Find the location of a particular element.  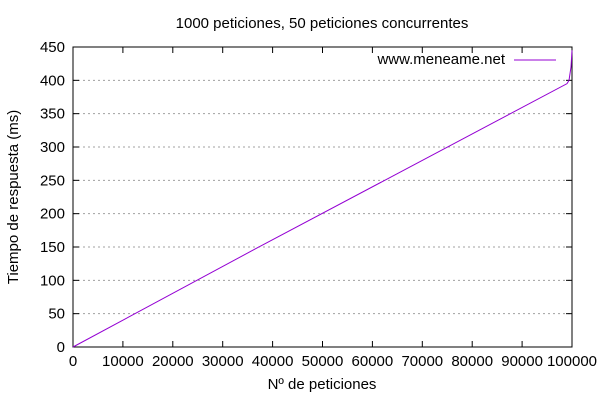

x-tick-label: 30000 is located at coordinates (223, 361).